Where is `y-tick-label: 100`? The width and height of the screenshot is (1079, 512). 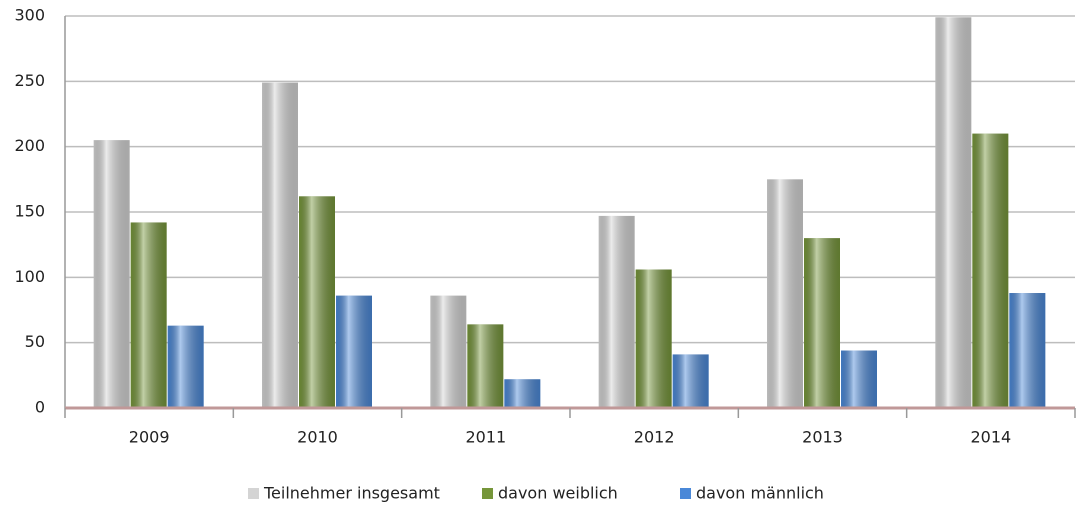 y-tick-label: 100 is located at coordinates (29, 276).